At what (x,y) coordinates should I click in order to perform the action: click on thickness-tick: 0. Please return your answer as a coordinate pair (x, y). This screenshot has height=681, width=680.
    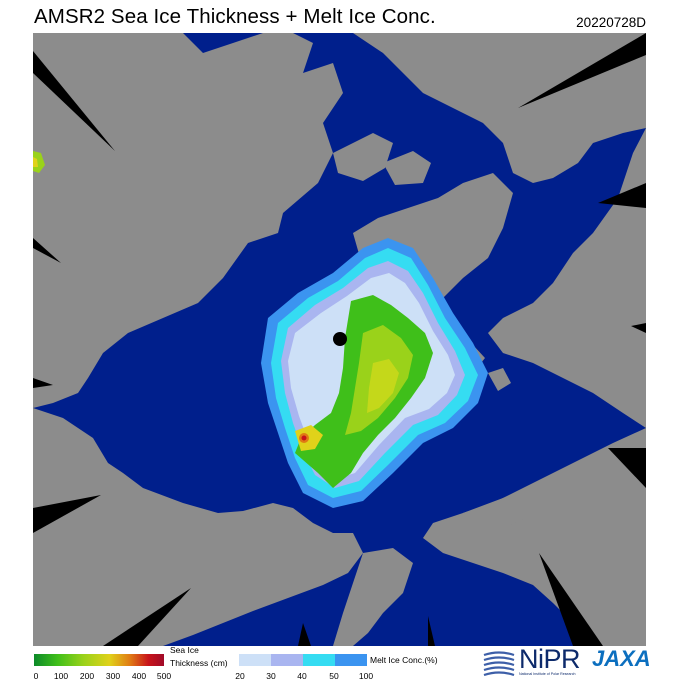
    Looking at the image, I should click on (36, 676).